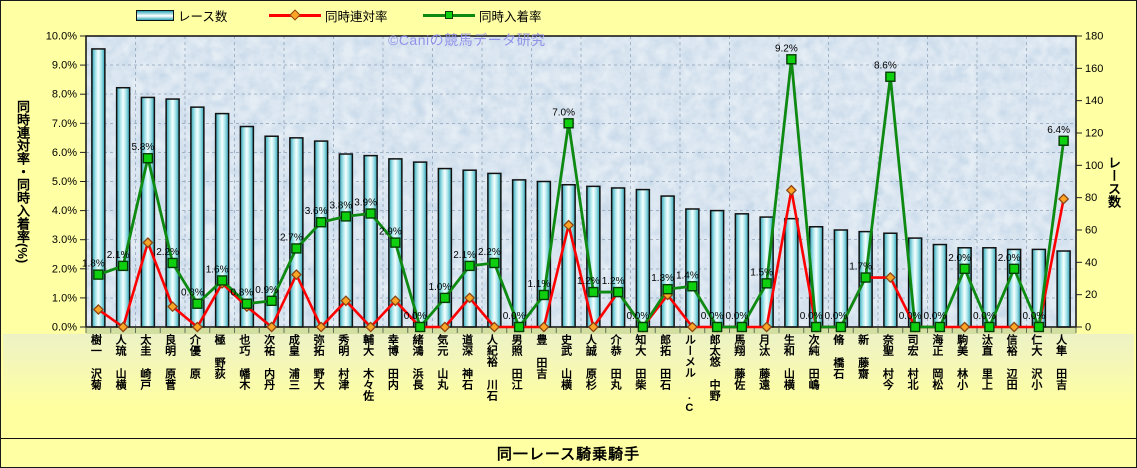 This screenshot has height=468, width=1137. Describe the element at coordinates (563, 112) in the screenshot. I see `data-label: 7.0%` at that location.